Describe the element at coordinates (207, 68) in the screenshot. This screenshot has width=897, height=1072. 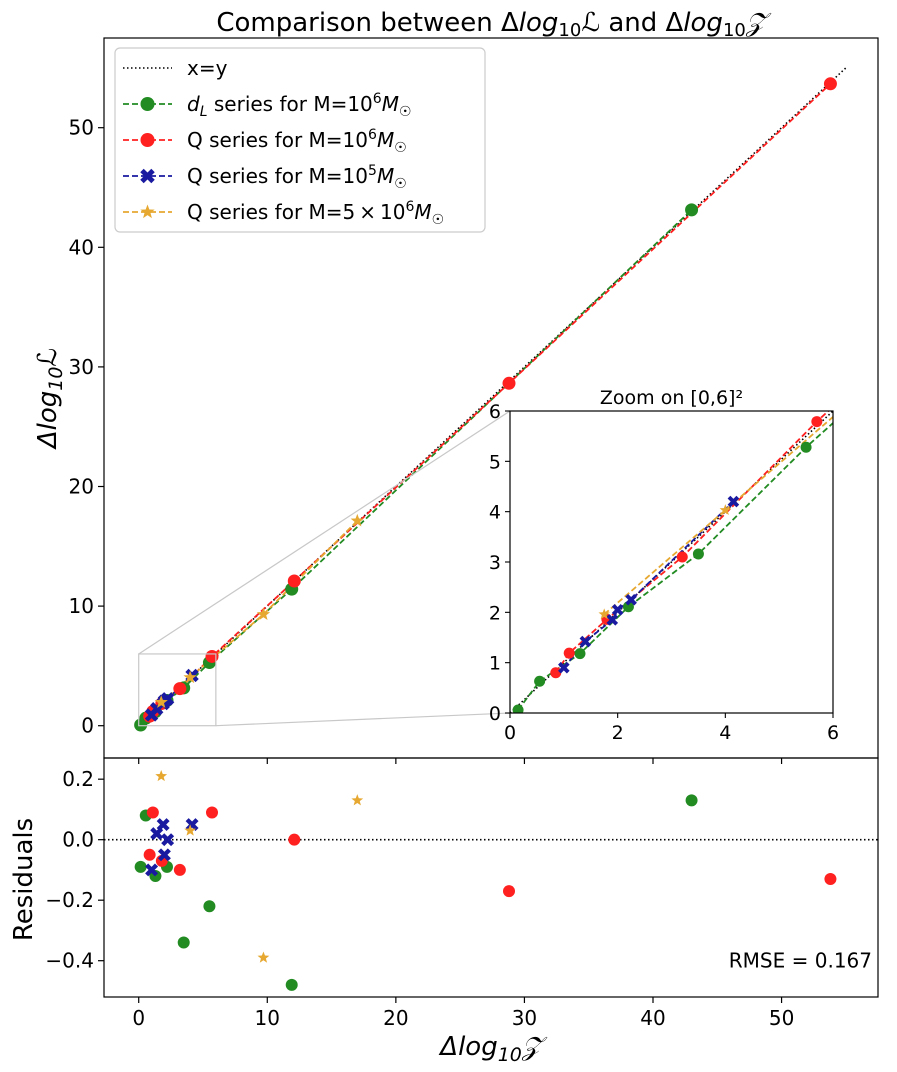
I see `legend-entry-x=y: x=y` at that location.